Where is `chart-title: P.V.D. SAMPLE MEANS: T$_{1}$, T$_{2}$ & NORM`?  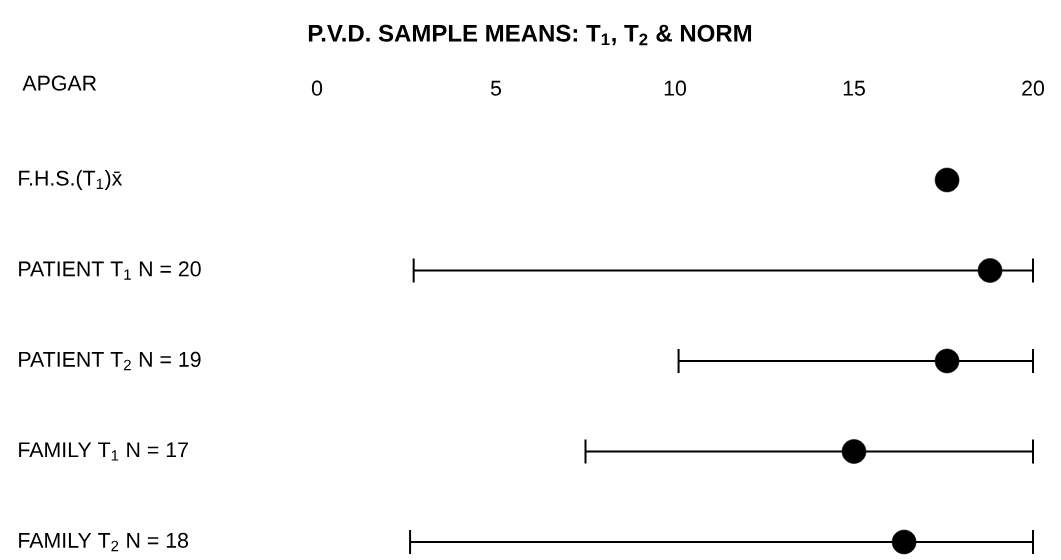
chart-title: P.V.D. SAMPLE MEANS: T$_{1}$, T$_{2}$ & NORM is located at coordinates (530, 35).